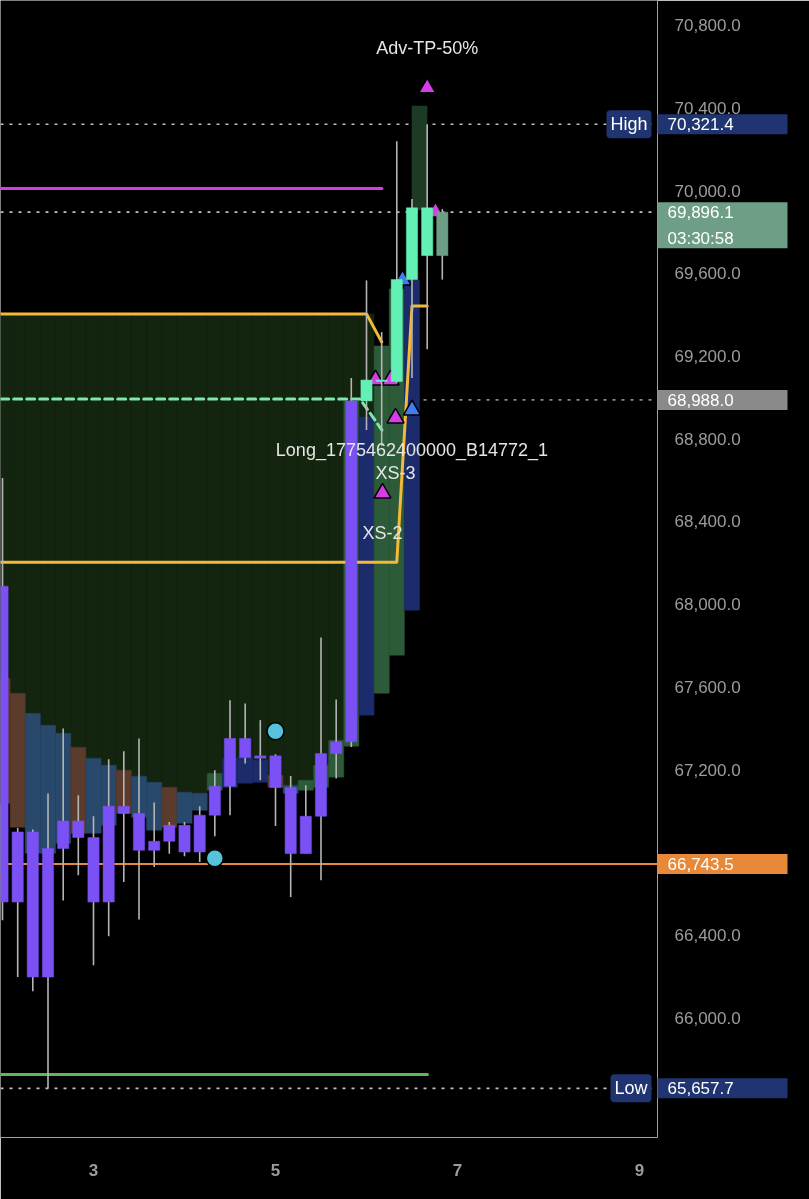 The height and width of the screenshot is (1199, 809). What do you see at coordinates (700, 864) in the screenshot?
I see `ref-line-label: 66,743.5` at bounding box center [700, 864].